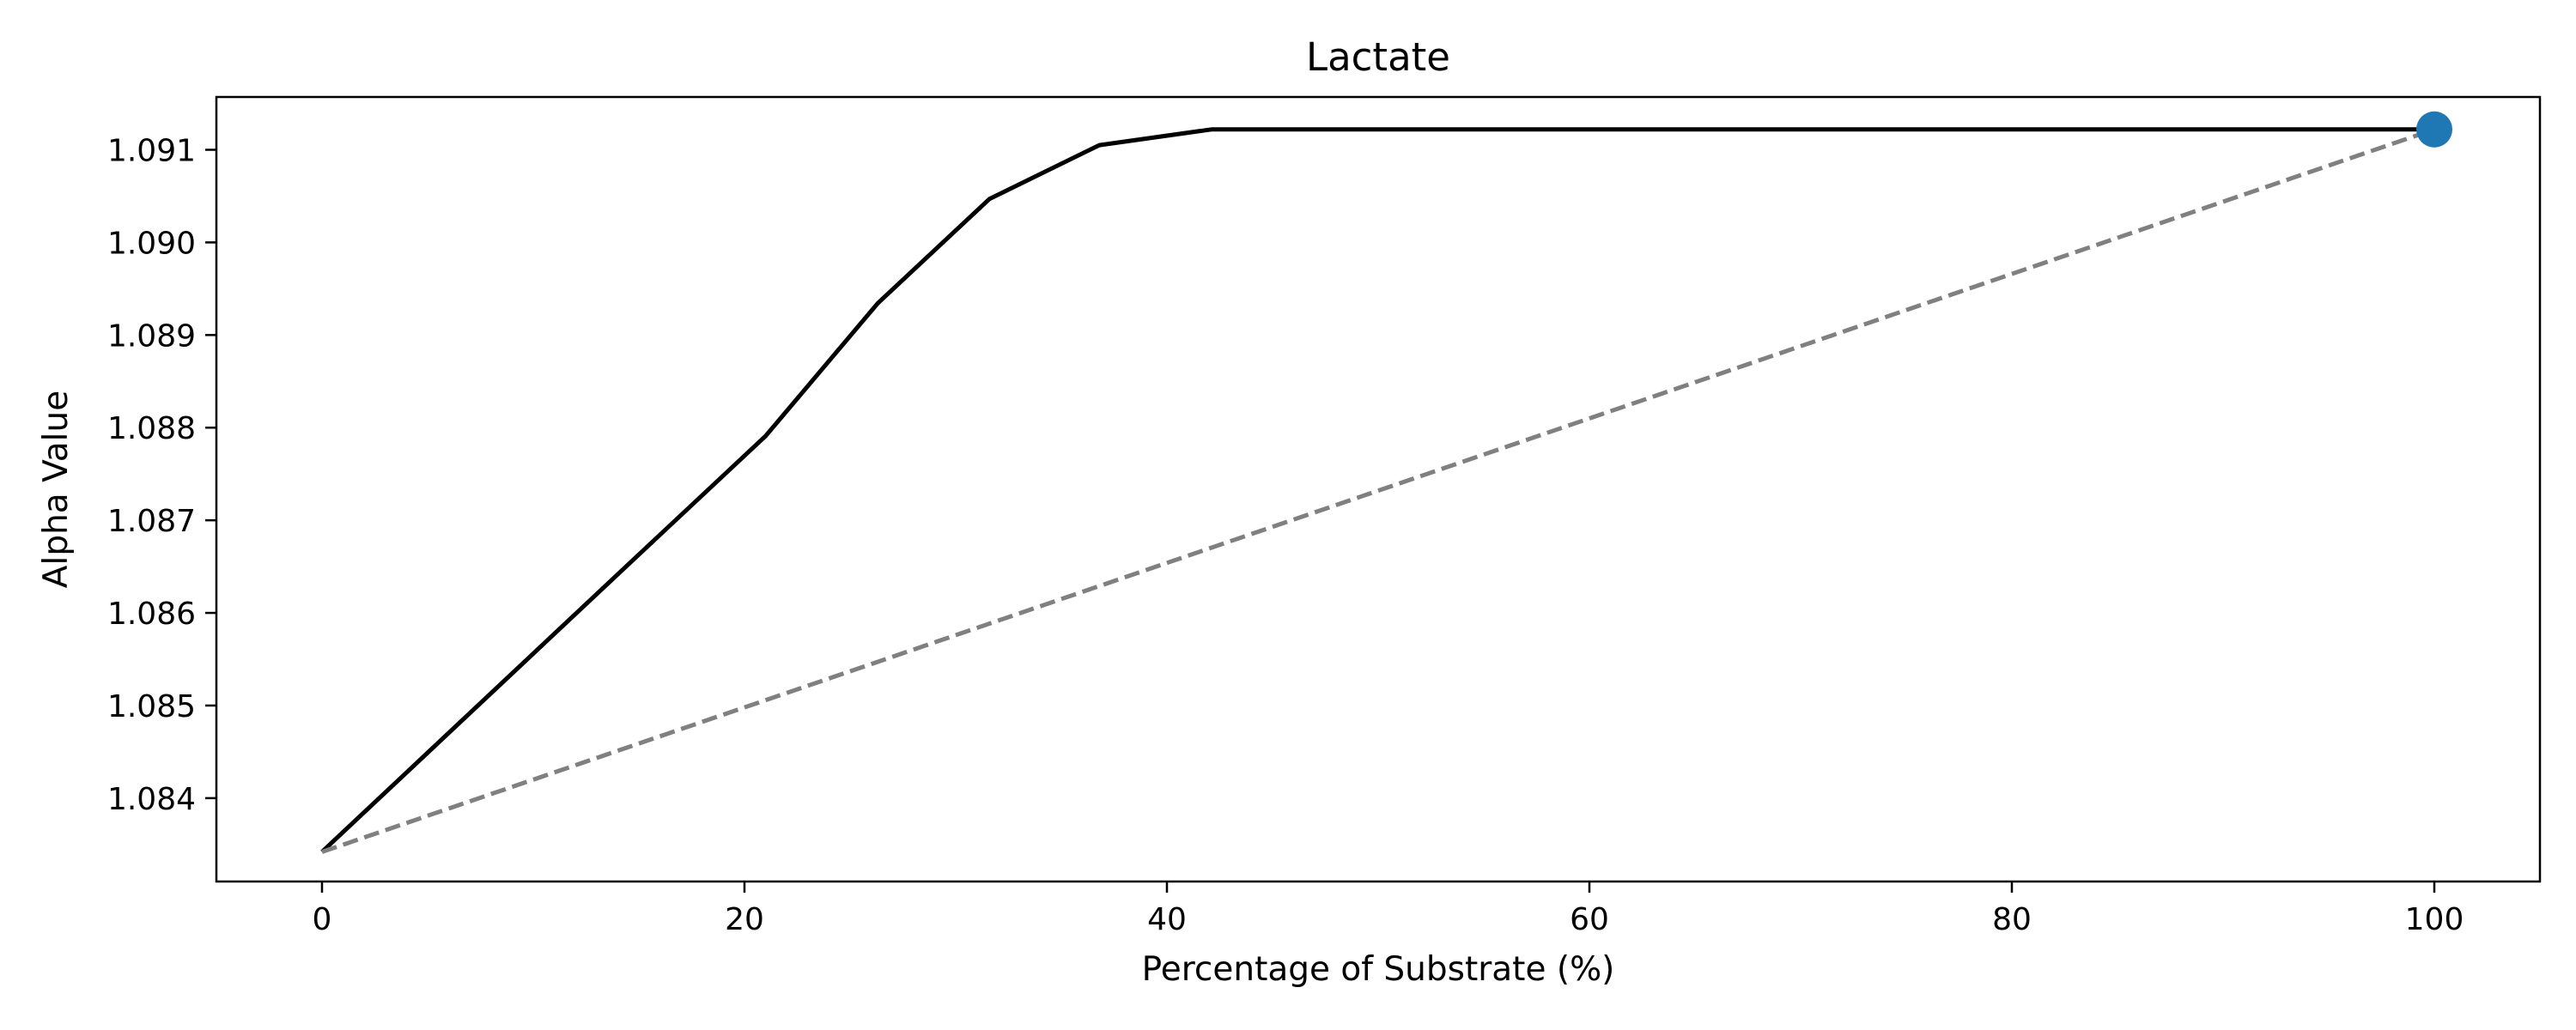 This screenshot has height=1030, width=2576. Describe the element at coordinates (2434, 919) in the screenshot. I see `x-tick-label: 100` at that location.